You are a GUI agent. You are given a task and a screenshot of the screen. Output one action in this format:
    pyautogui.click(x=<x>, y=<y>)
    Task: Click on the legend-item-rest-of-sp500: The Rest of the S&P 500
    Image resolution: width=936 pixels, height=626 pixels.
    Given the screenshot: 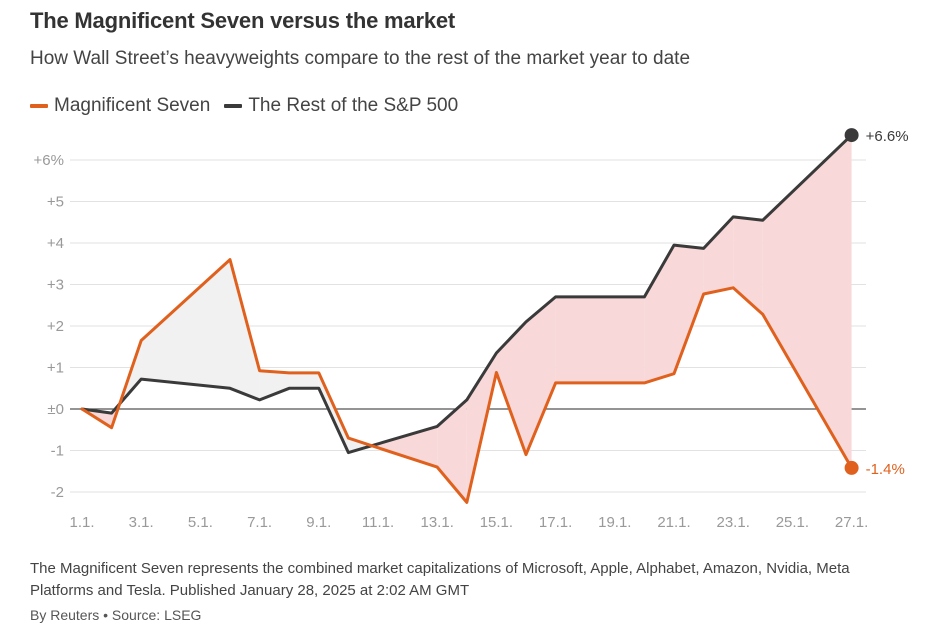 What is the action you would take?
    pyautogui.click(x=341, y=106)
    